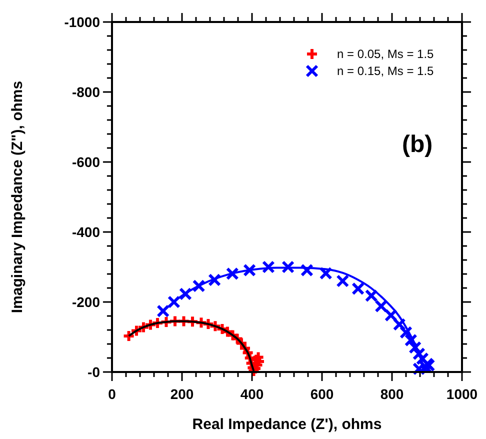 The image size is (486, 439). What do you see at coordinates (86, 302) in the screenshot?
I see `y-tick-label: -200` at bounding box center [86, 302].